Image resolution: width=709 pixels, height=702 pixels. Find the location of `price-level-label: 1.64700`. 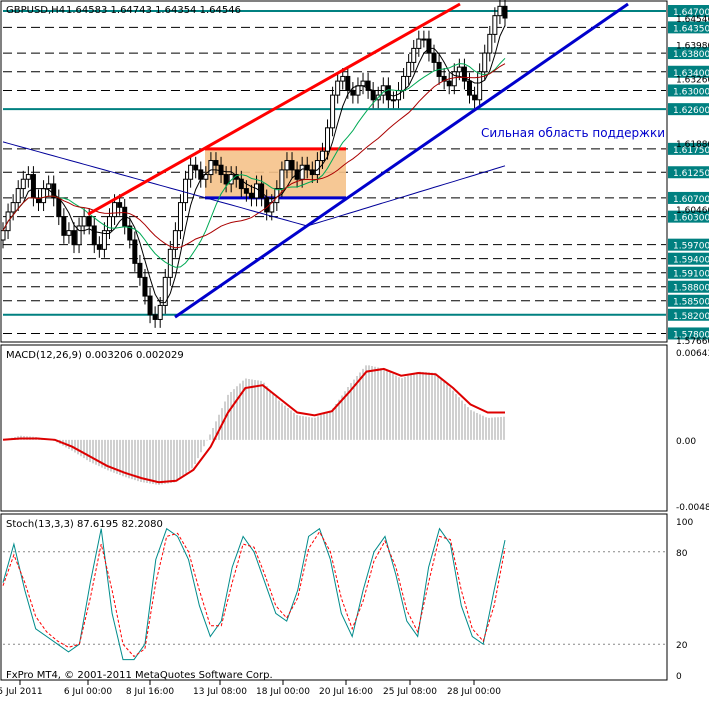

price-level-label: 1.64700 is located at coordinates (691, 13).